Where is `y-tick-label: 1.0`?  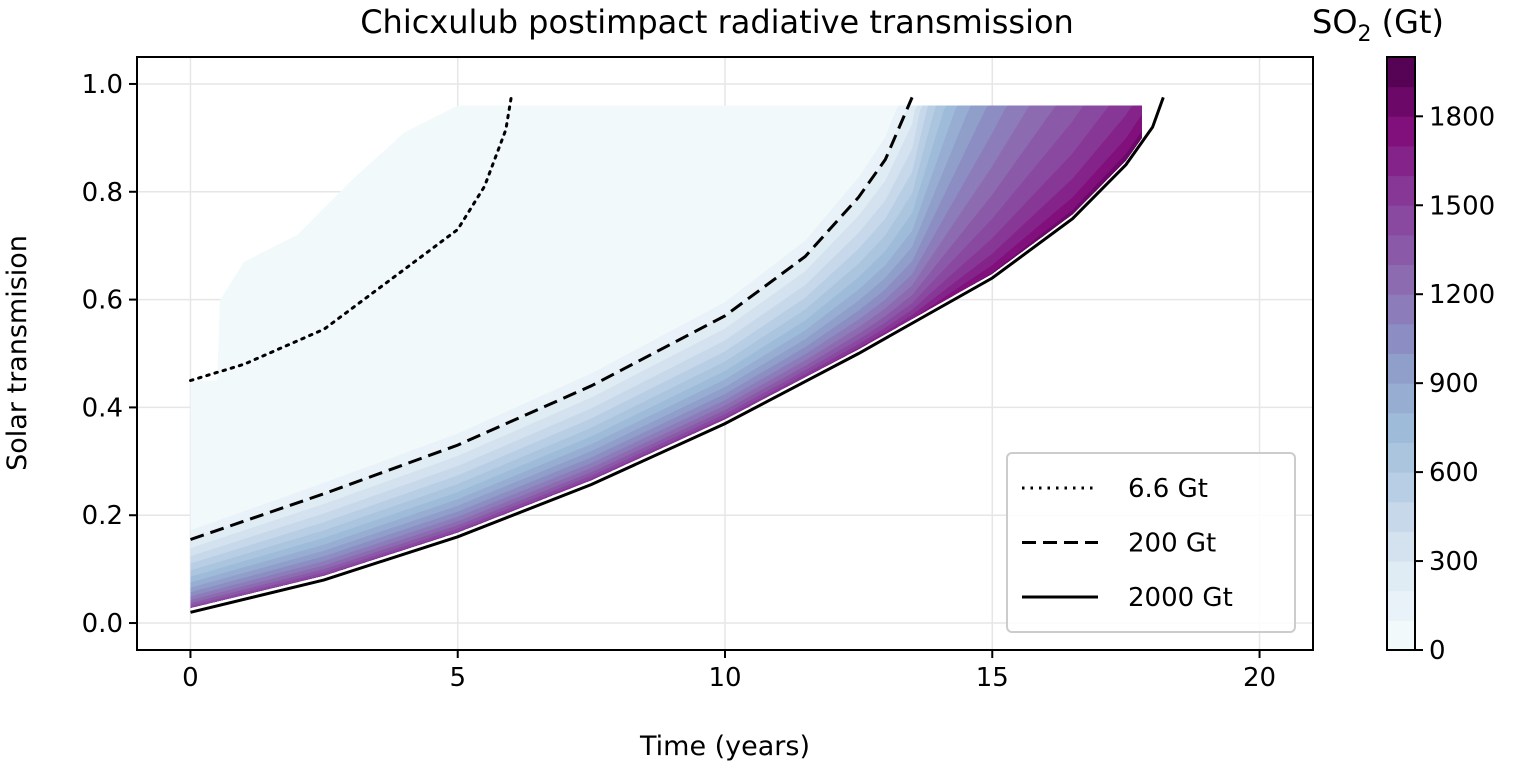
y-tick-label: 1.0 is located at coordinates (102, 85).